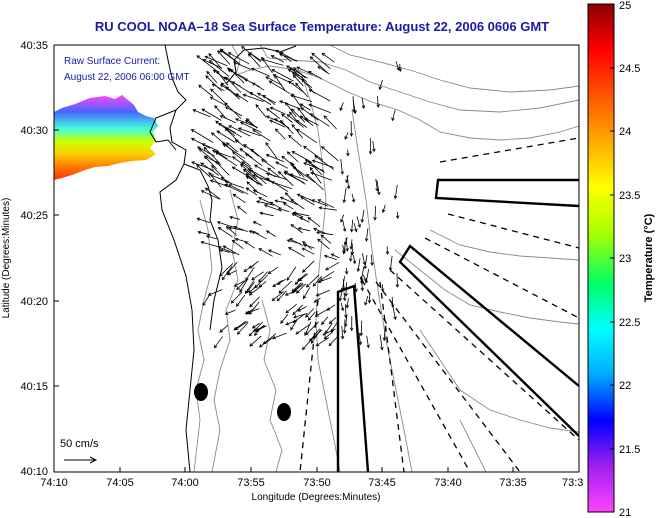 The width and height of the screenshot is (660, 518). Describe the element at coordinates (572, 483) in the screenshot. I see `x-tick-label: 73:3` at that location.